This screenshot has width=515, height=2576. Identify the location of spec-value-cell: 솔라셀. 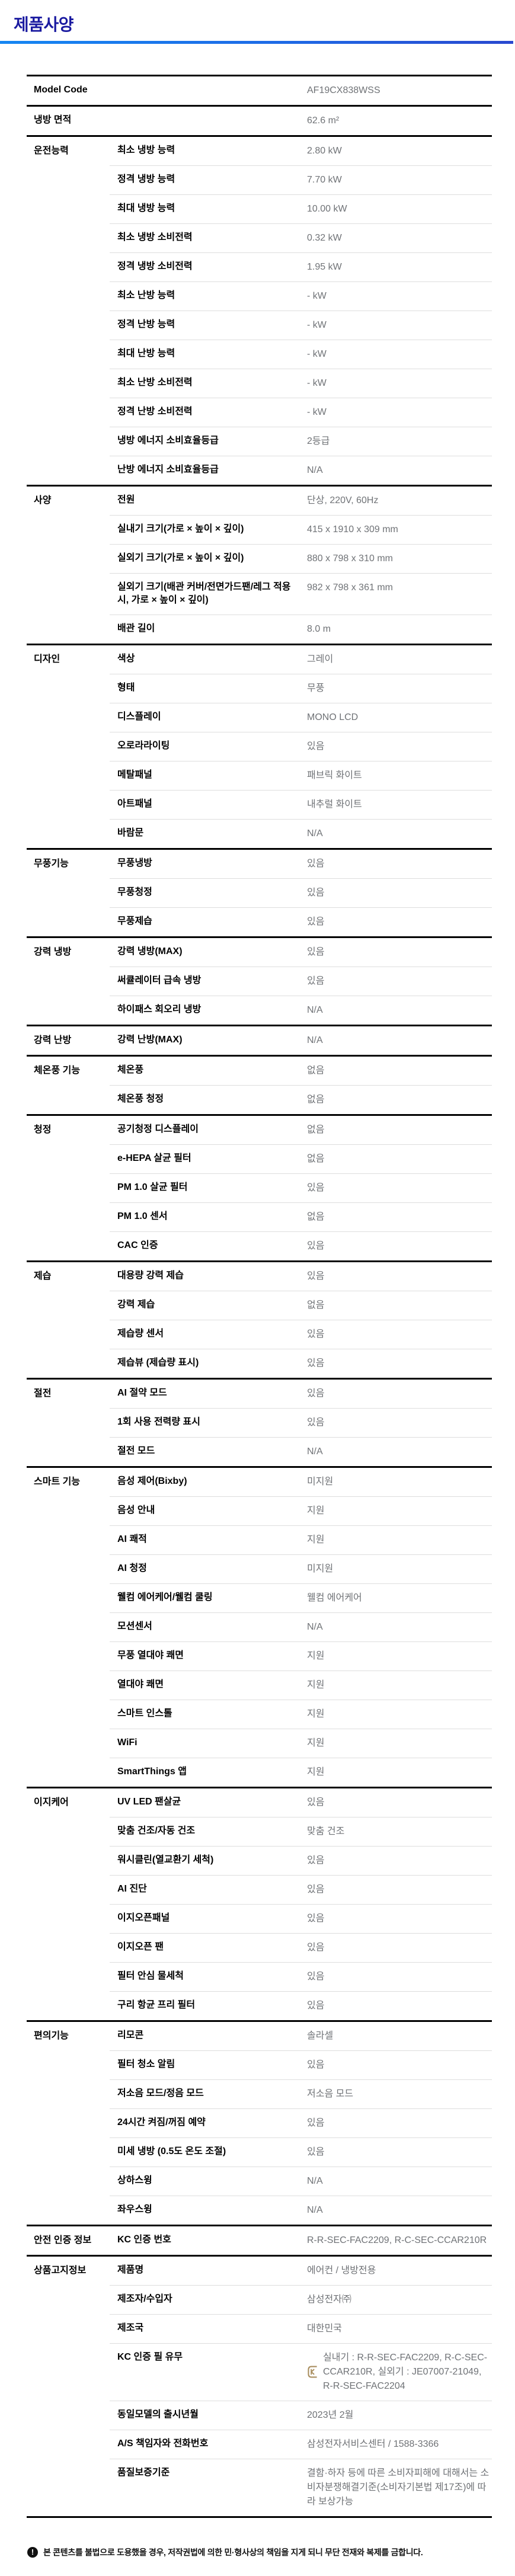
(399, 2036).